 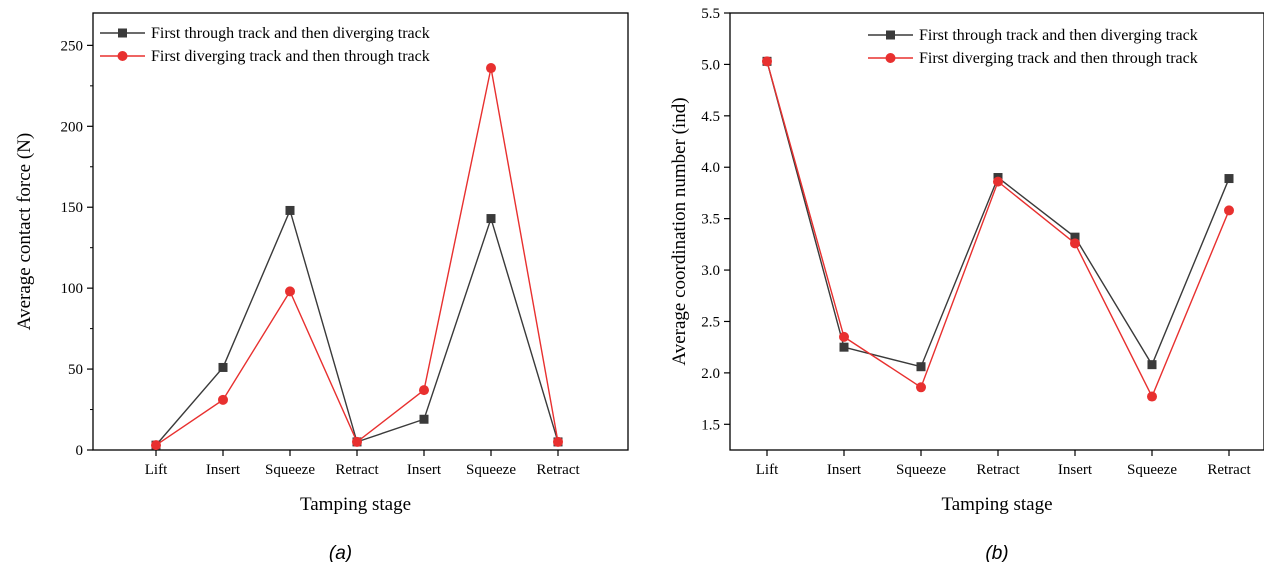 I want to click on panel-label: (a), so click(x=340, y=552).